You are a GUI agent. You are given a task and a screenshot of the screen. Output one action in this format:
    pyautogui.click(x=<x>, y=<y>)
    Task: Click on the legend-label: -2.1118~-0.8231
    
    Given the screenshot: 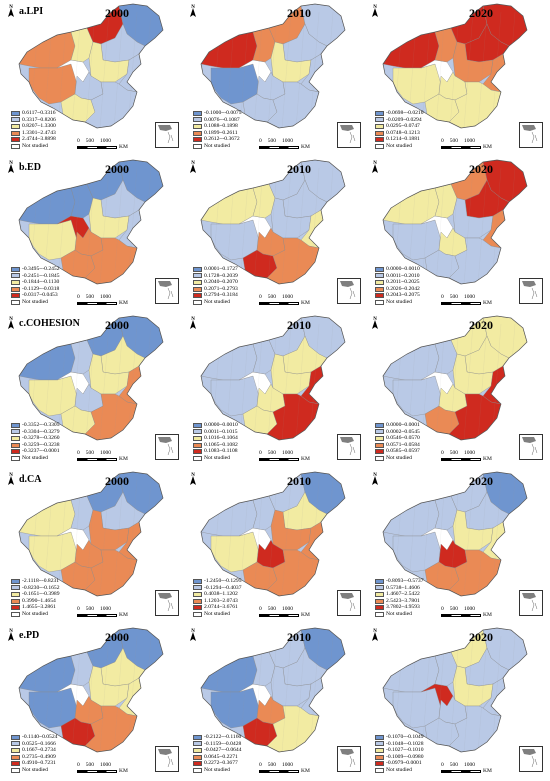 What is the action you would take?
    pyautogui.click(x=41, y=581)
    